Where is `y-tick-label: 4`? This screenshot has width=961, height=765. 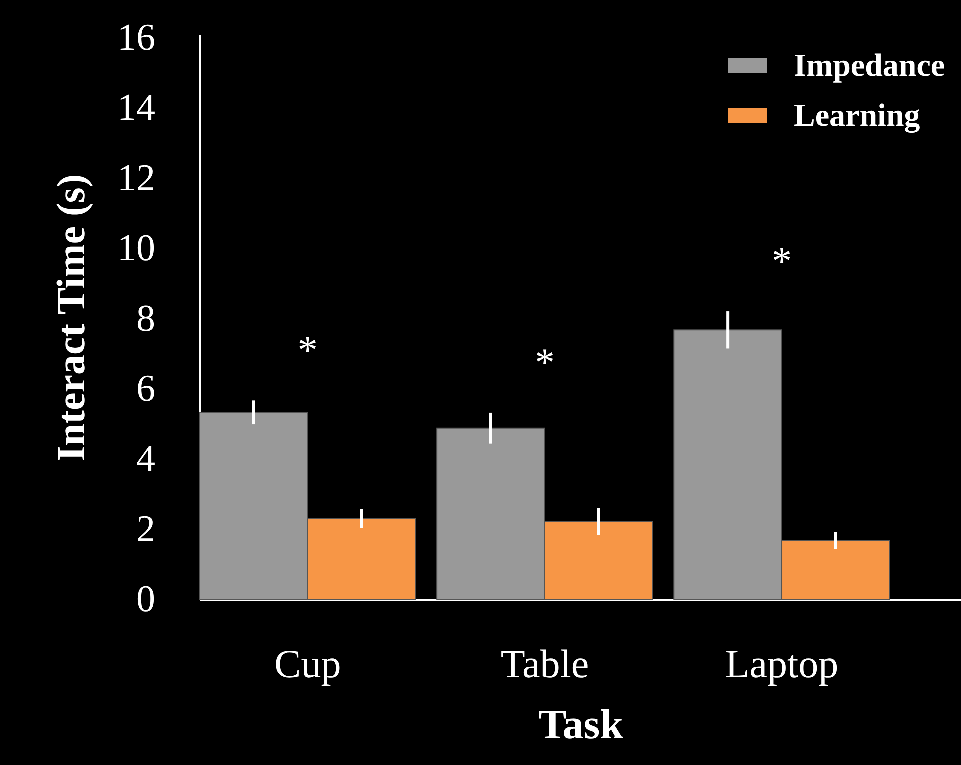
y-tick-label: 4 is located at coordinates (146, 459).